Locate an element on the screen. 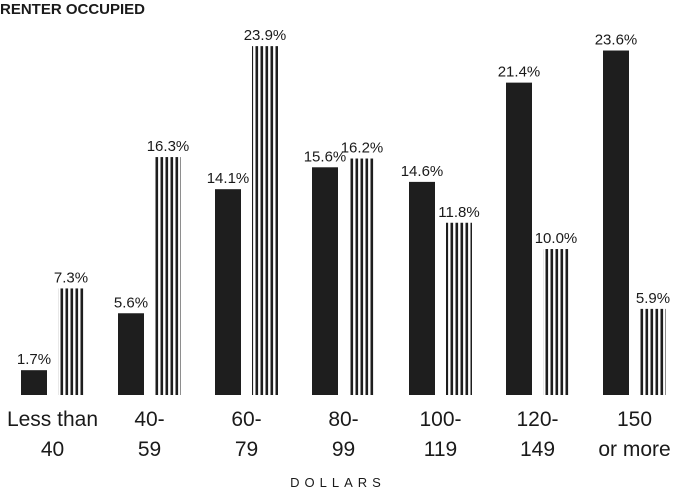 The height and width of the screenshot is (493, 677). x-tick-label-2-line-1: 79 is located at coordinates (246, 449).